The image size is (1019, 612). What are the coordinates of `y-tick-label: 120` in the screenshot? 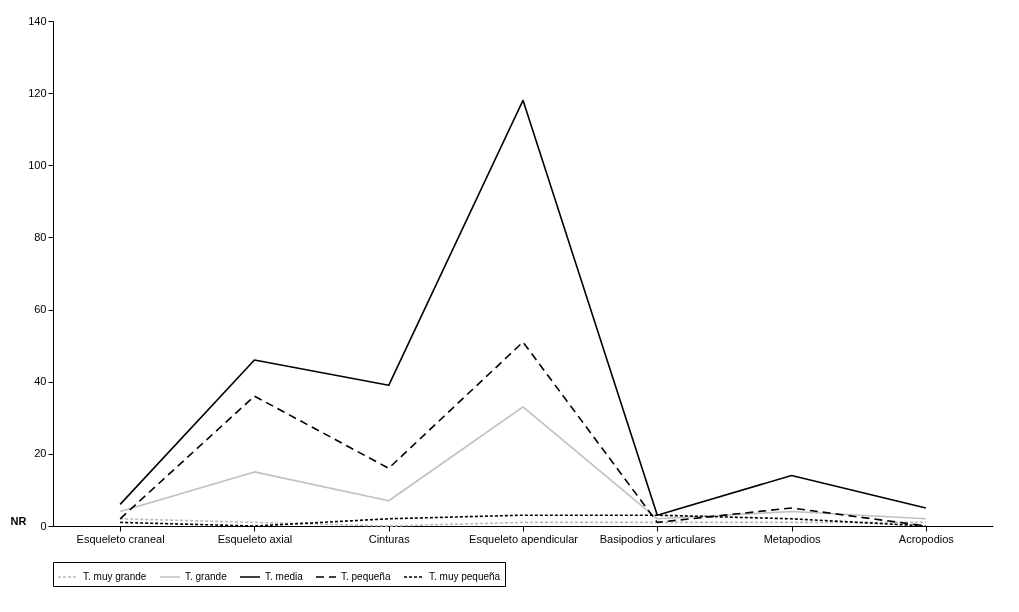 It's located at (37, 92).